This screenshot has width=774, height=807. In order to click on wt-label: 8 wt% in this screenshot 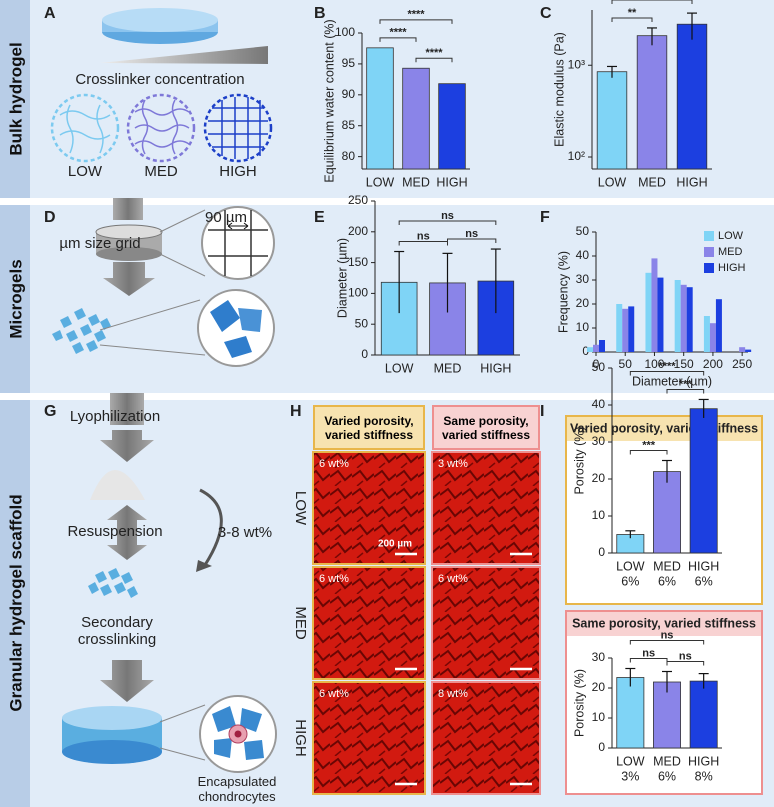, I will do `click(453, 694)`.